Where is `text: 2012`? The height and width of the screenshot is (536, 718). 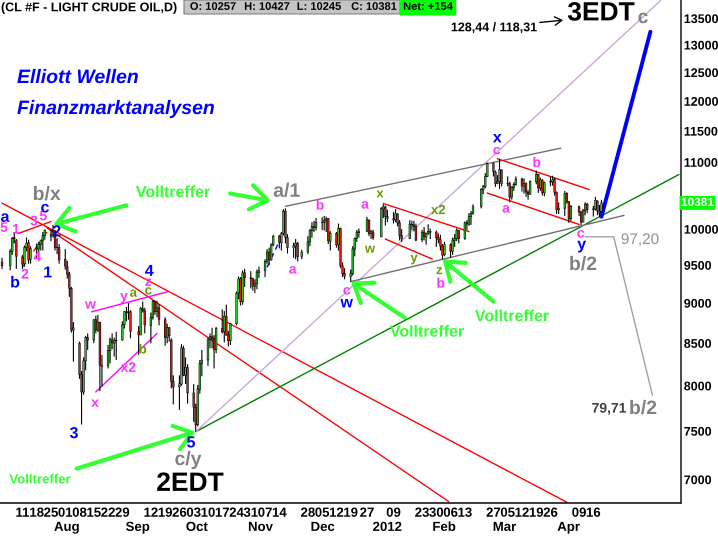
text: 2012 is located at coordinates (387, 527).